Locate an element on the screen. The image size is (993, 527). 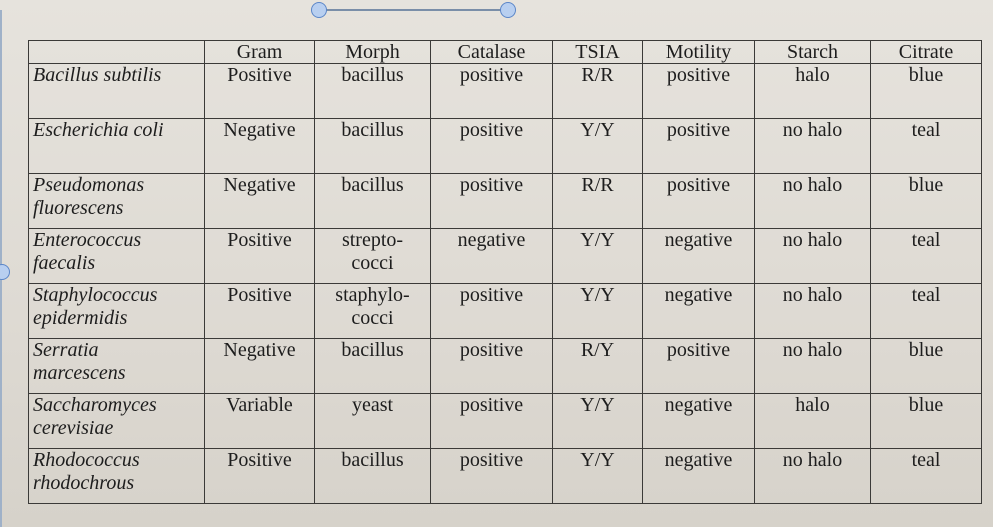
catalase-cell: negative is located at coordinates (491, 256).